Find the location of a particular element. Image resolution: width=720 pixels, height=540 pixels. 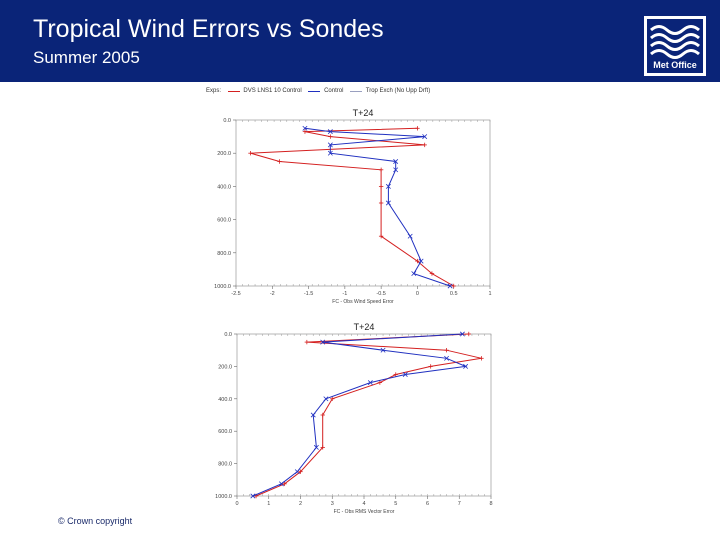

x-tick-label: 7 is located at coordinates (459, 504).